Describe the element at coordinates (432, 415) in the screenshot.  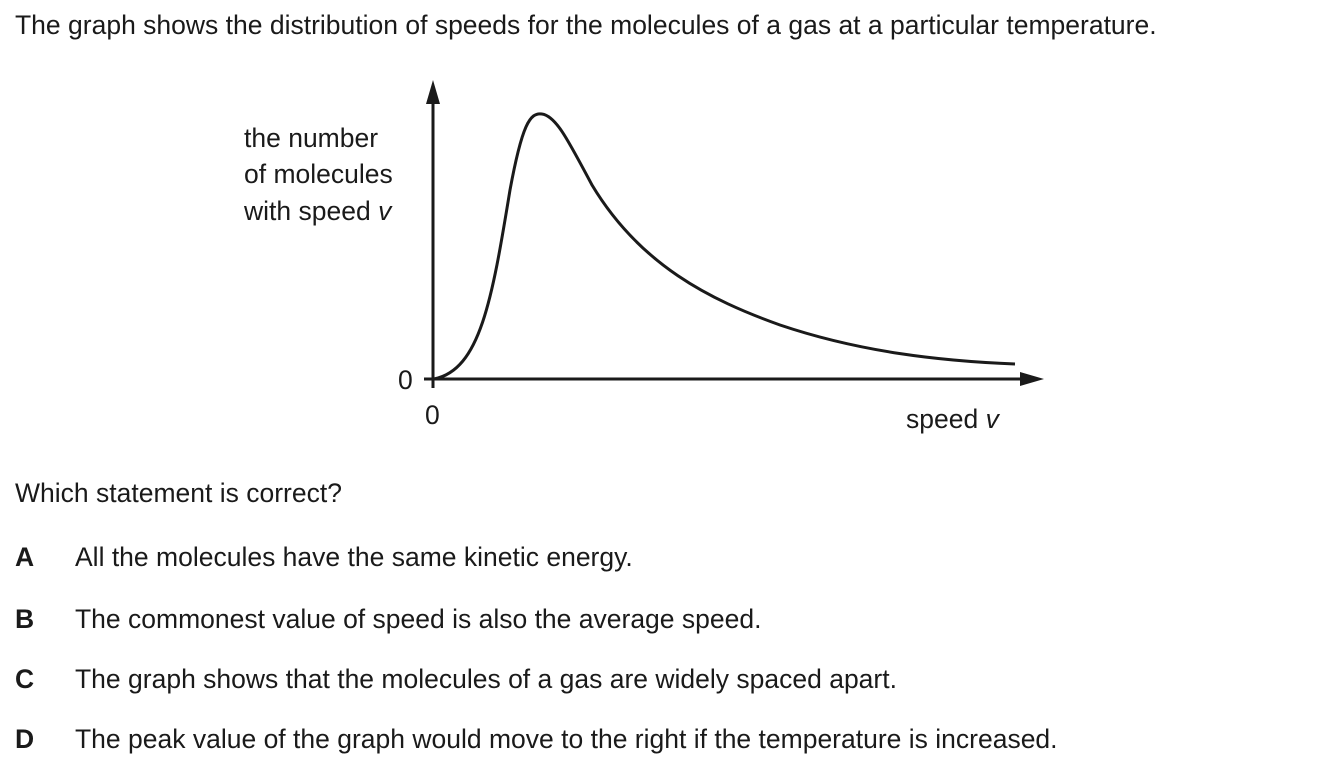
I see `x-origin-label: 0` at that location.